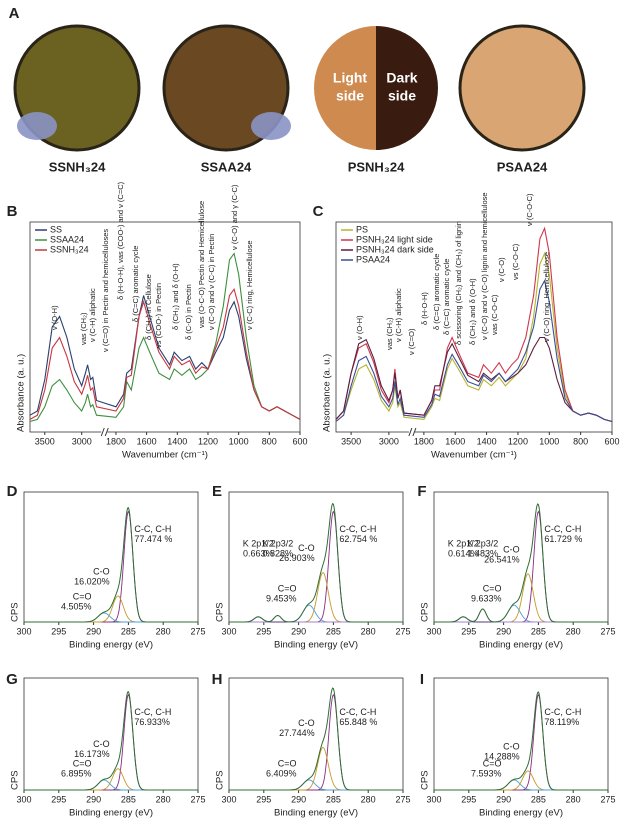 This screenshot has height=821, width=623. What do you see at coordinates (401, 78) in the screenshot?
I see `photo-half-label: Dark` at bounding box center [401, 78].